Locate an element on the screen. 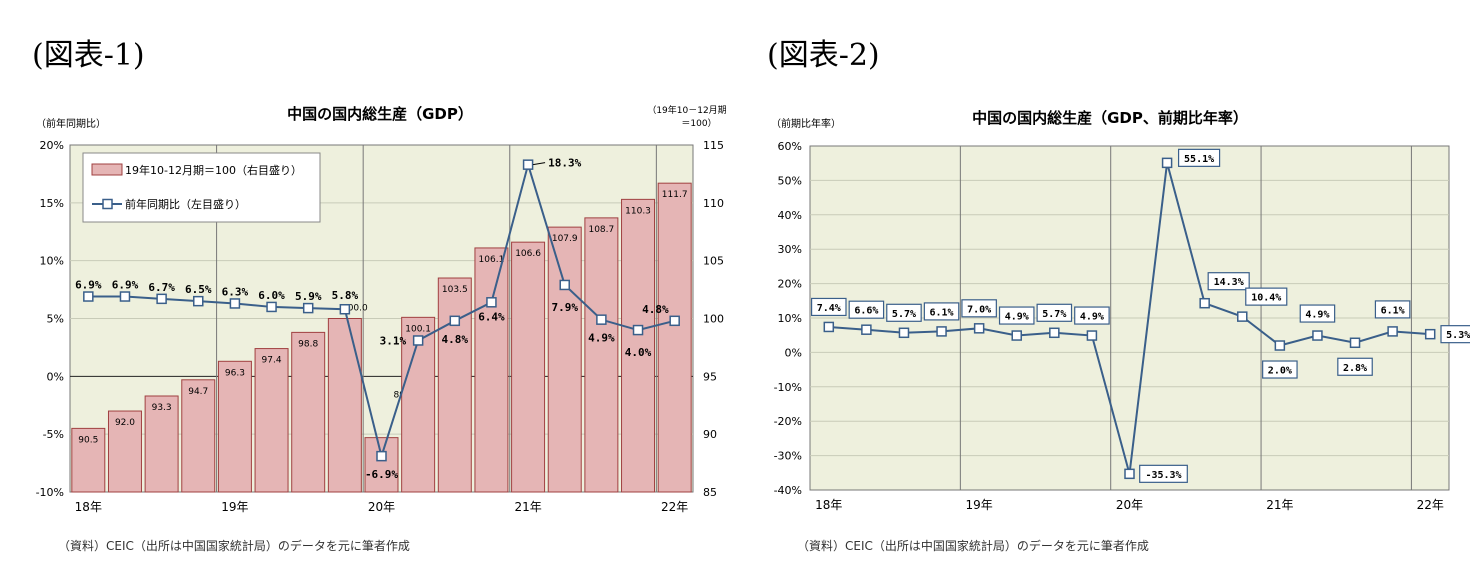 The height and width of the screenshot is (580, 1484). line-value-label: 6.0% is located at coordinates (271, 295).